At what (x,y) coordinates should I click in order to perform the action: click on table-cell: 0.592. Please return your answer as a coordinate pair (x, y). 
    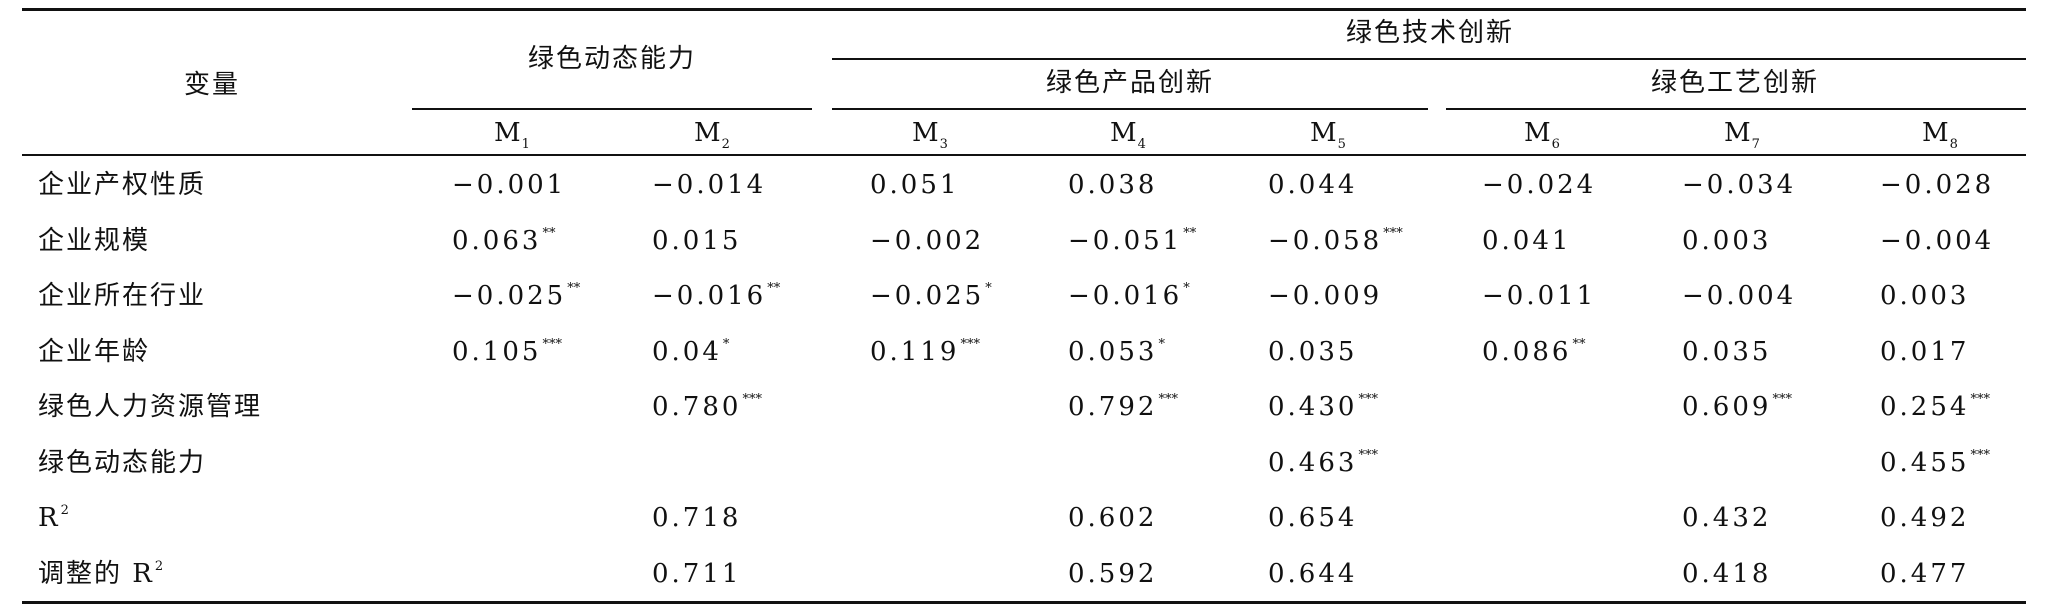
    Looking at the image, I should click on (1113, 574).